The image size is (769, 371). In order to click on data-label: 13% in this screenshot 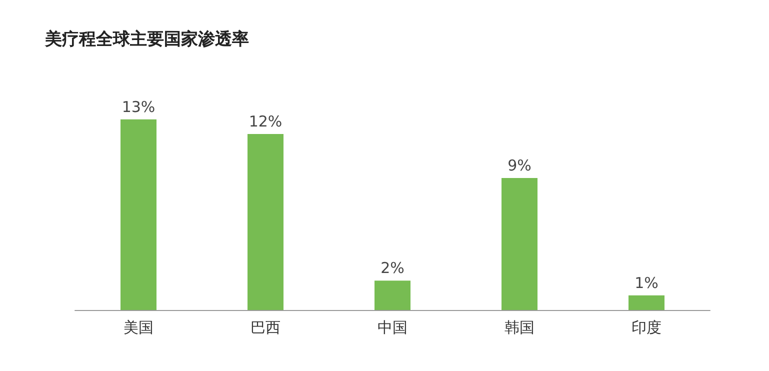, I will do `click(139, 107)`.